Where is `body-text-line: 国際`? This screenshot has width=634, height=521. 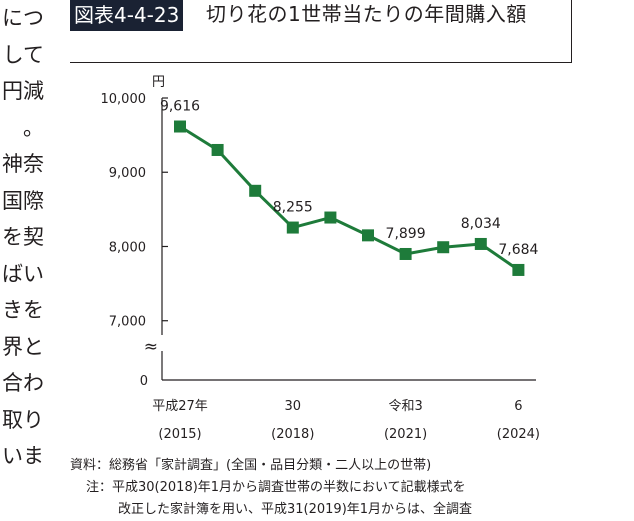
body-text-line: 国際 is located at coordinates (23, 200).